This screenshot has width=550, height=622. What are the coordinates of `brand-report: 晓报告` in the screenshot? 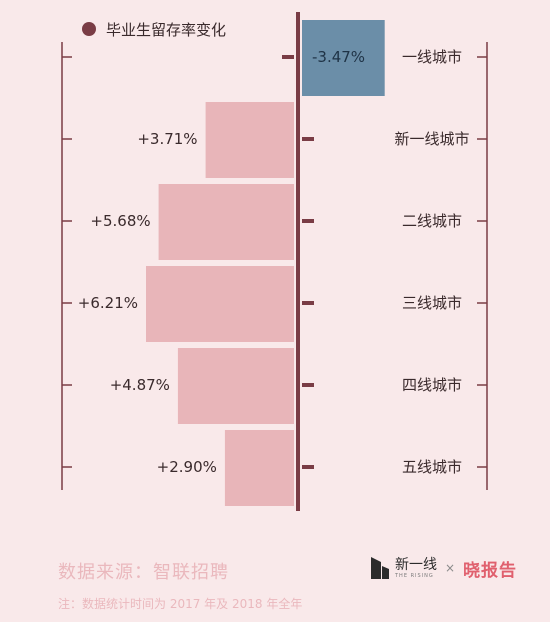 It's located at (490, 570).